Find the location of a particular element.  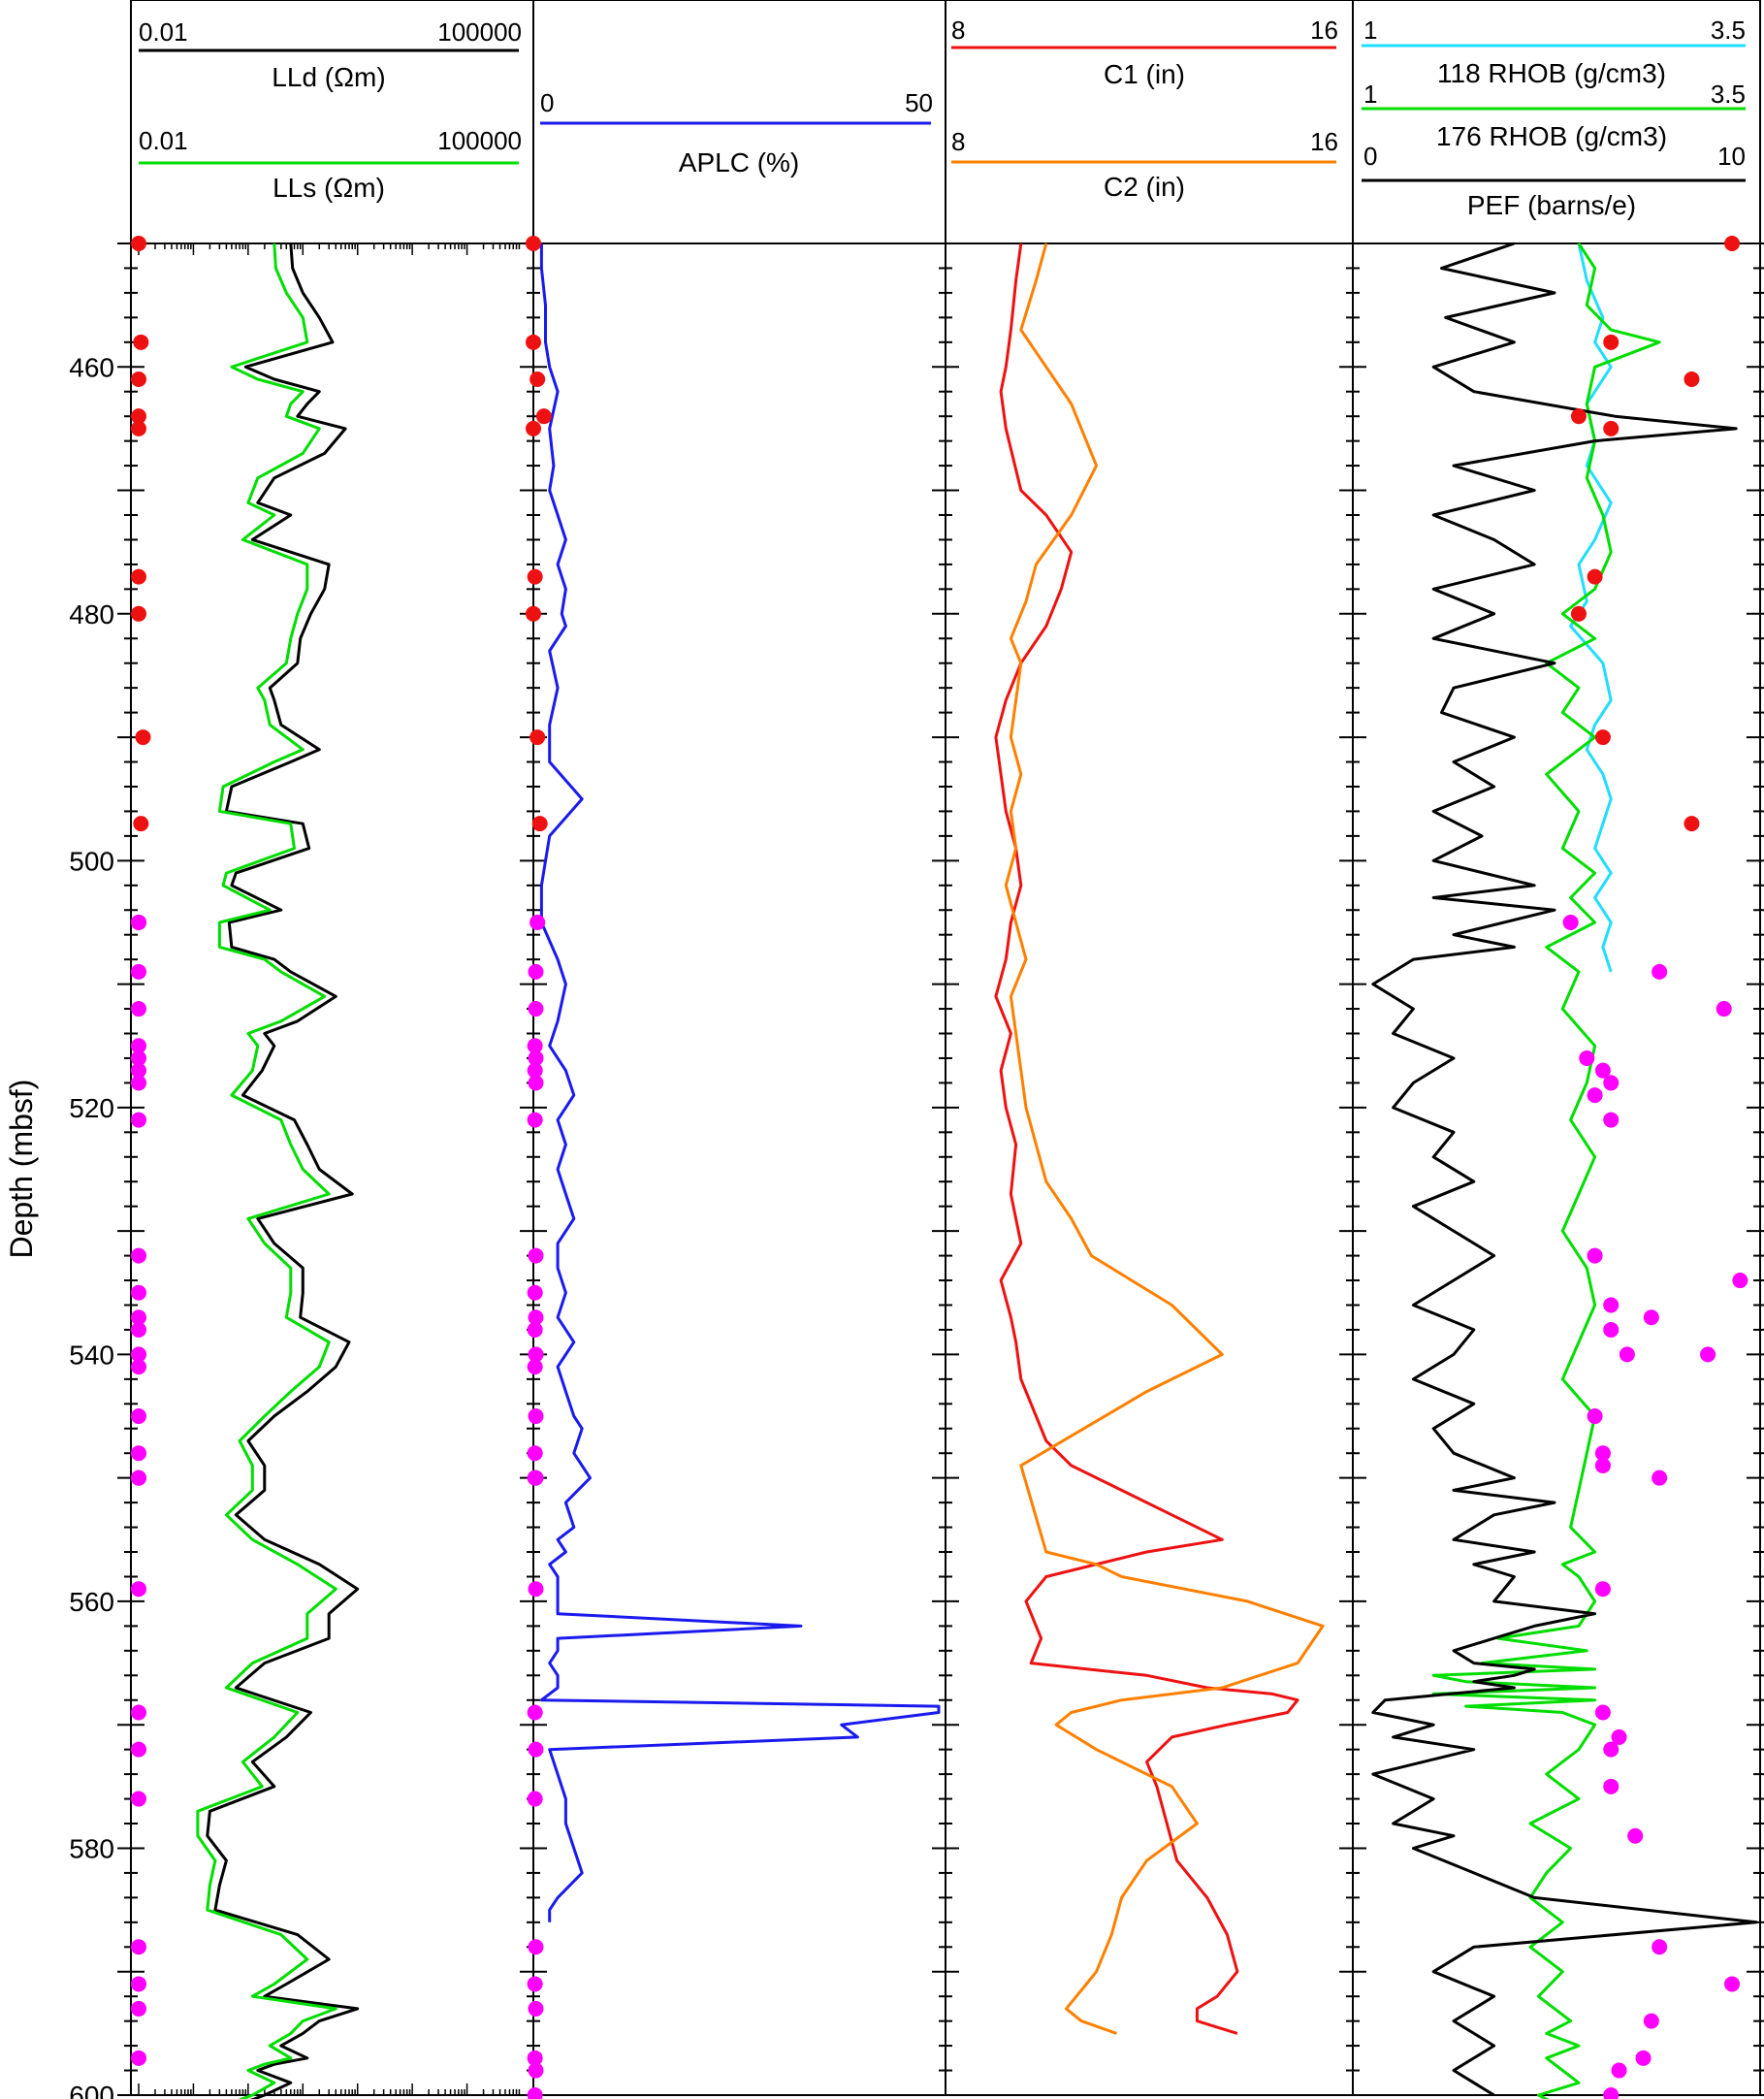

depth-tick-label: 460 is located at coordinates (92, 367).